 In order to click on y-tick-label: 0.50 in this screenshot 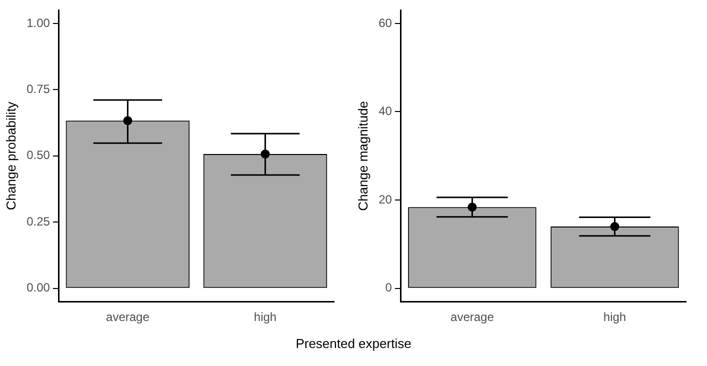, I will do `click(38, 155)`.